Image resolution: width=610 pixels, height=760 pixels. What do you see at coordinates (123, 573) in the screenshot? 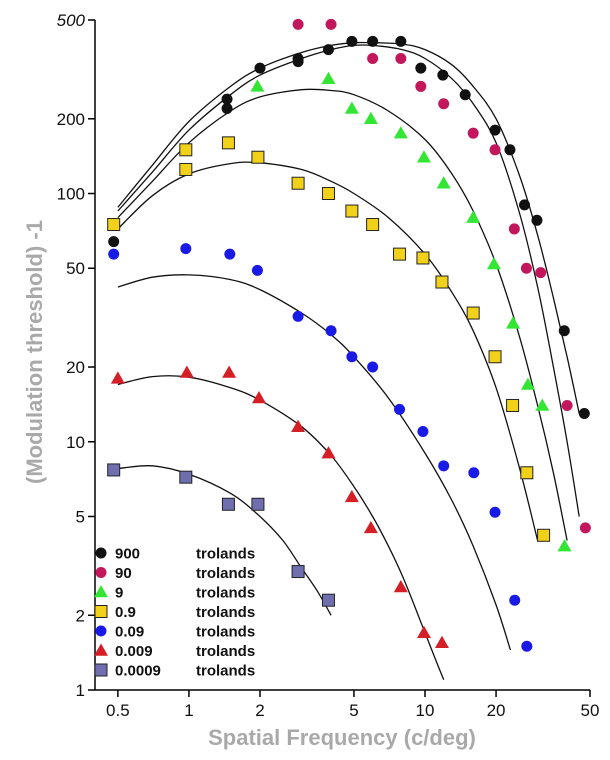
I see `legend-label: 90` at bounding box center [123, 573].